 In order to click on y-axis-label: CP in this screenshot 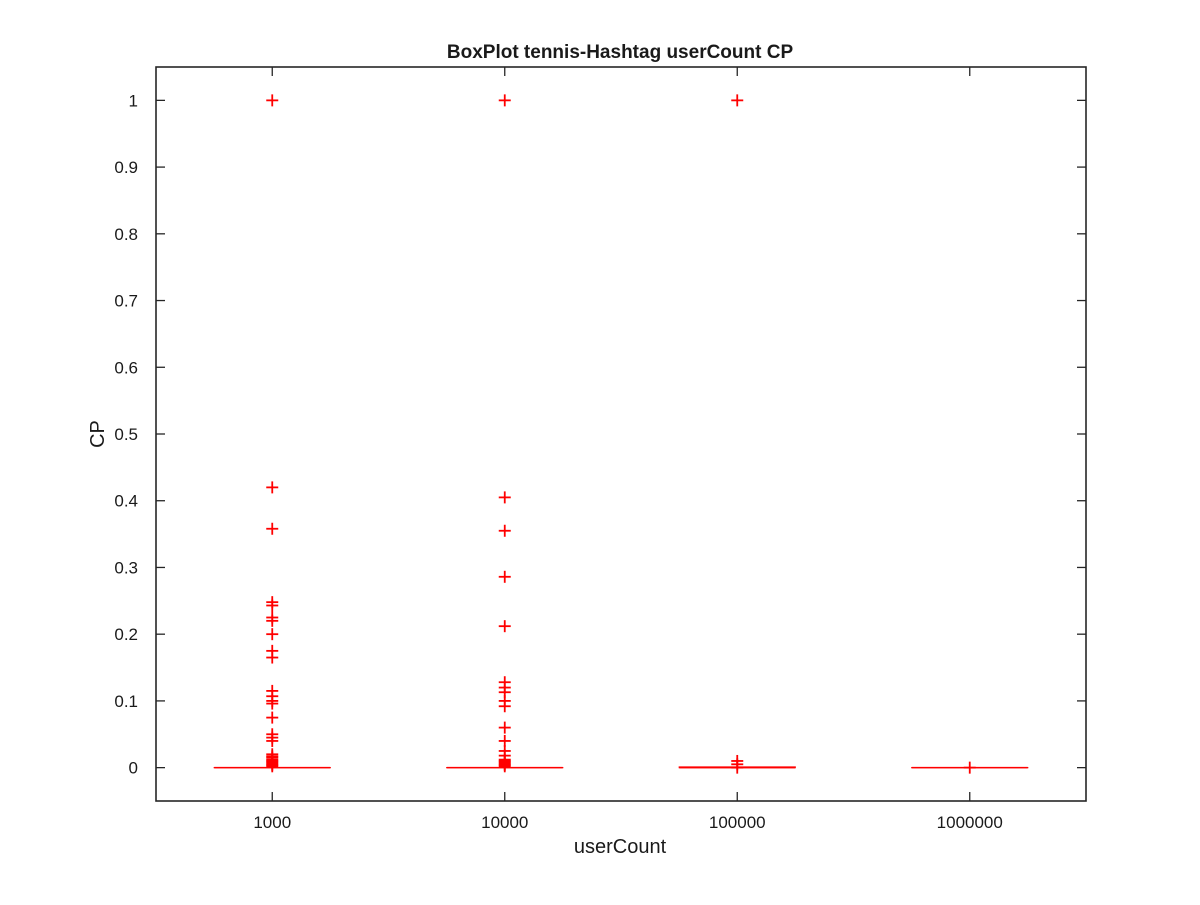, I will do `click(98, 434)`.